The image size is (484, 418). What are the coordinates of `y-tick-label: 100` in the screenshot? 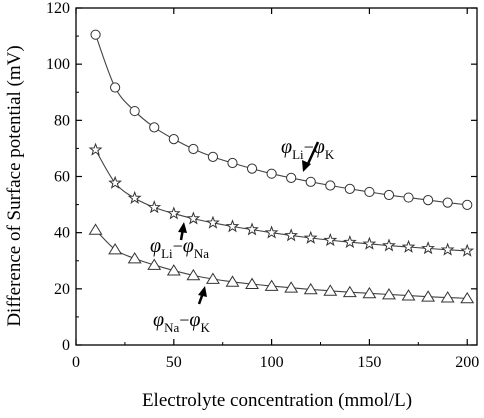 It's located at (58, 64).